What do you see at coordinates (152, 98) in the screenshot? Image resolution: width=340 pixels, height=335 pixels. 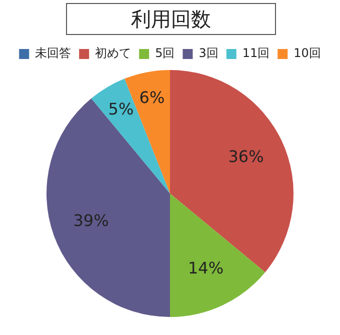 I see `data-label: 6%` at bounding box center [152, 98].